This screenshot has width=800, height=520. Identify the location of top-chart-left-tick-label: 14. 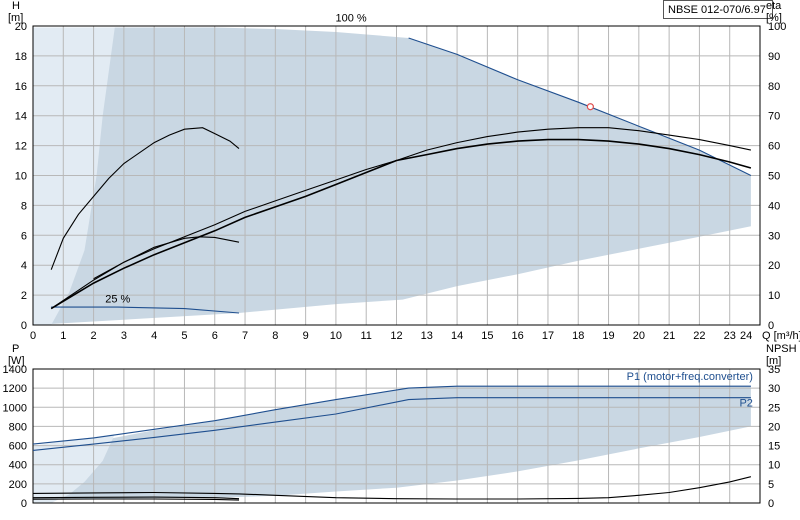
(21, 117).